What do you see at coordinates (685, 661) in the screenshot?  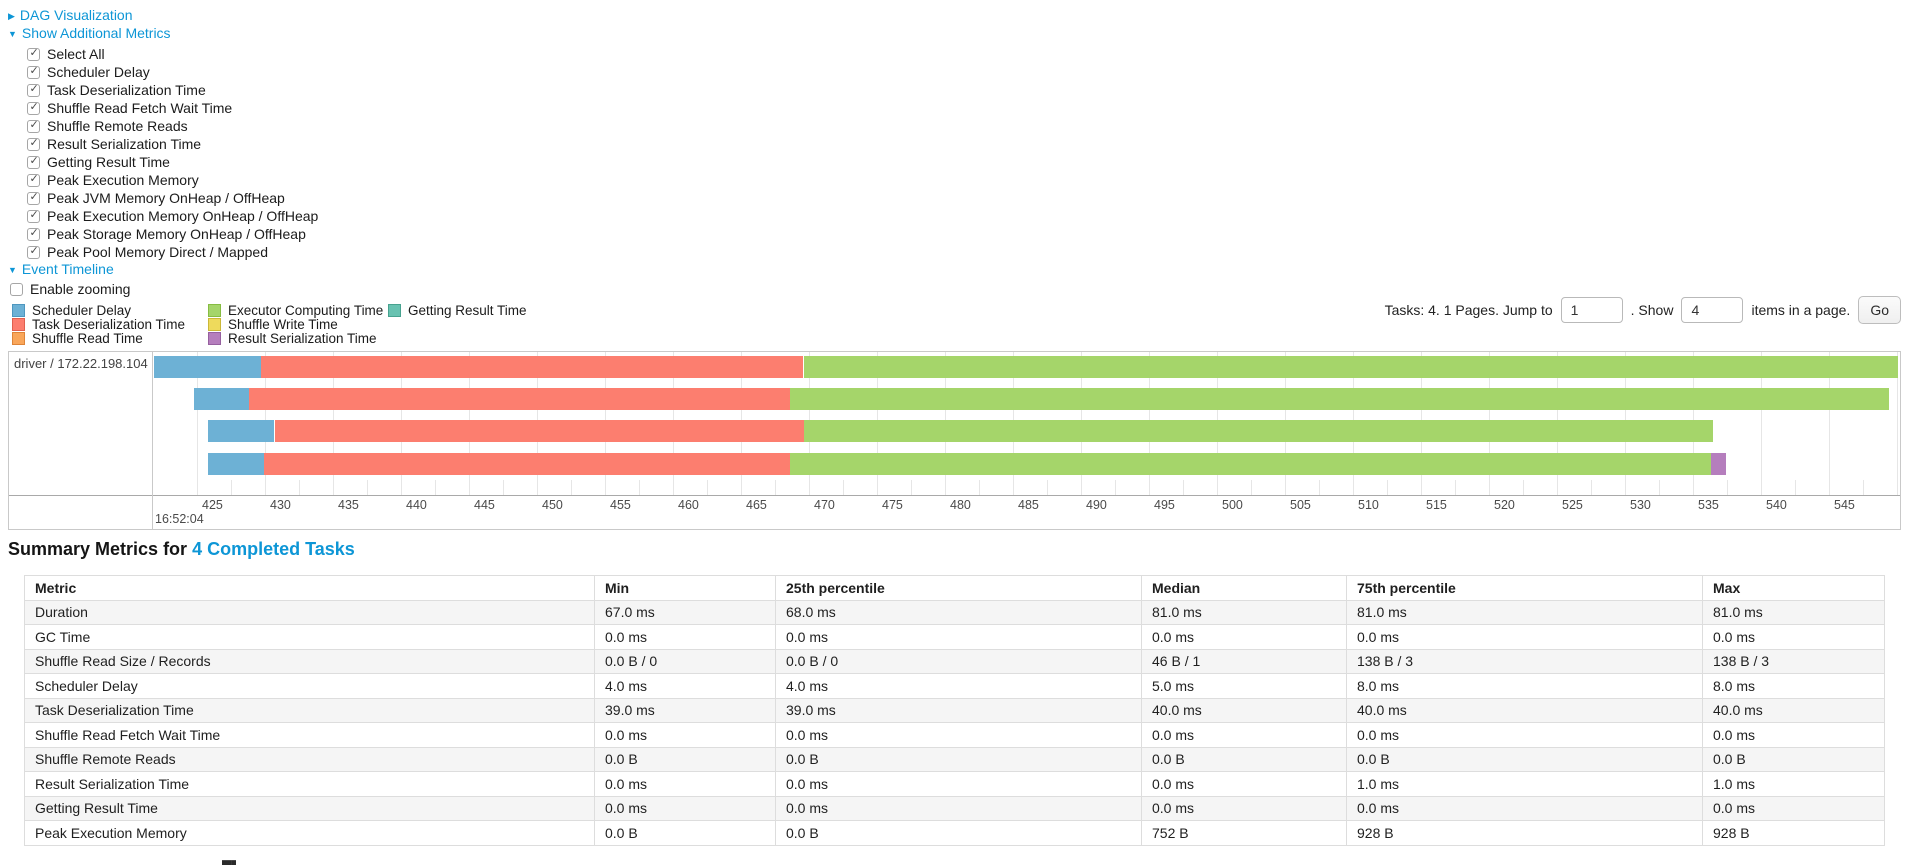 I see `metric-value-cell: 0.0 B / 0` at bounding box center [685, 661].